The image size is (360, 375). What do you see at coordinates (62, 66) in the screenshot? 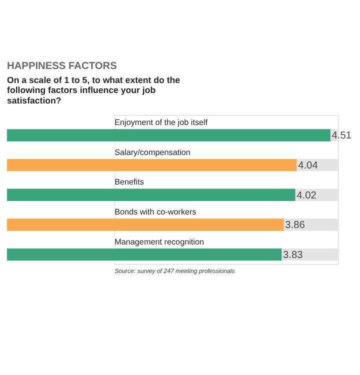
I see `chart-title: HAPPINESS FACTORS` at bounding box center [62, 66].